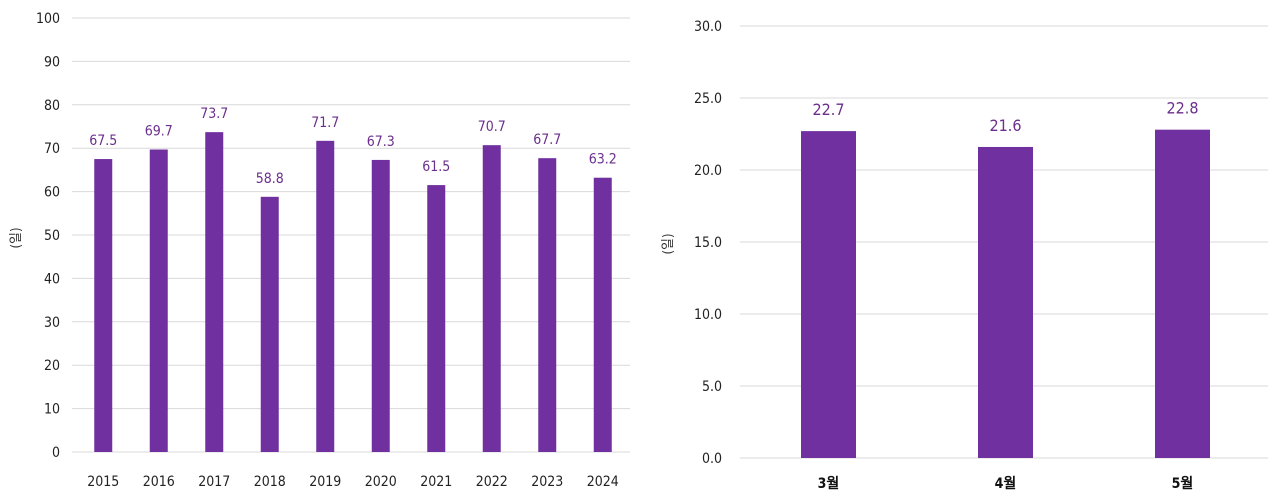 This screenshot has width=1272, height=492. I want to click on data-label: 21.6, so click(1005, 125).